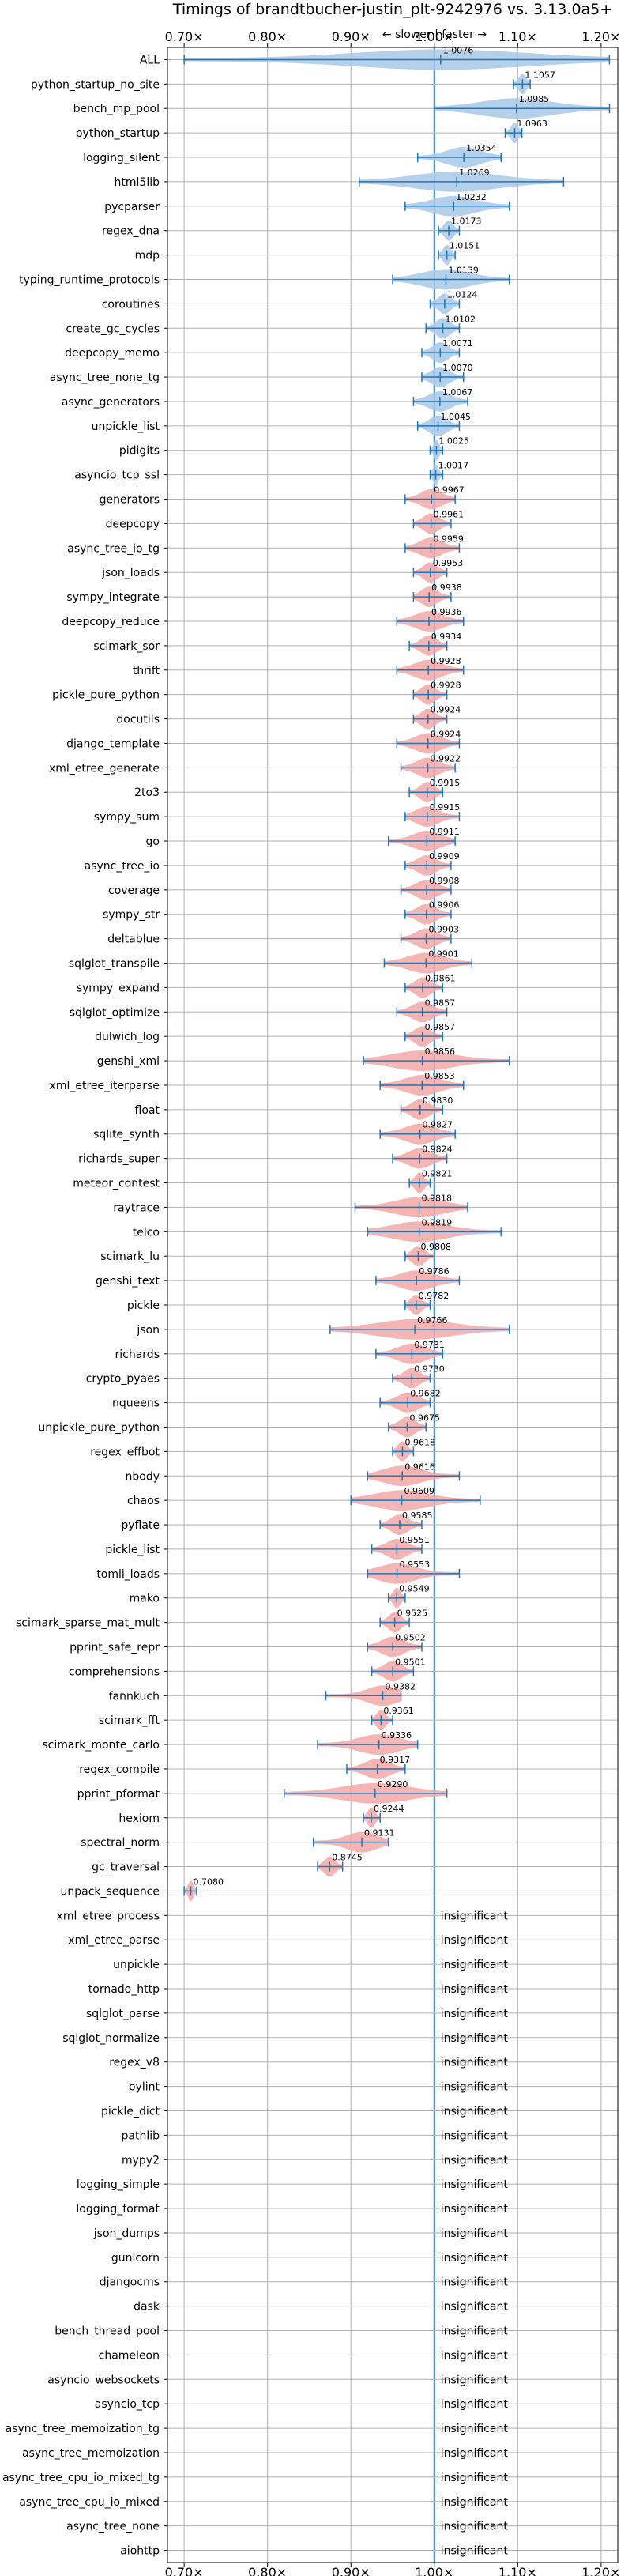  I want to click on value-label: 0.9317, so click(396, 1760).